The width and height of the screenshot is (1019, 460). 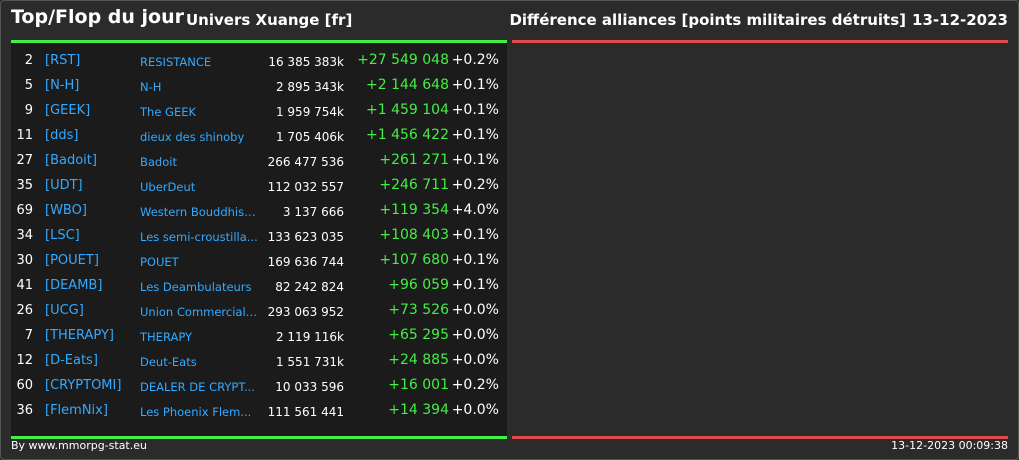 What do you see at coordinates (309, 362) in the screenshot?
I see `total-points: 1 551 731k` at bounding box center [309, 362].